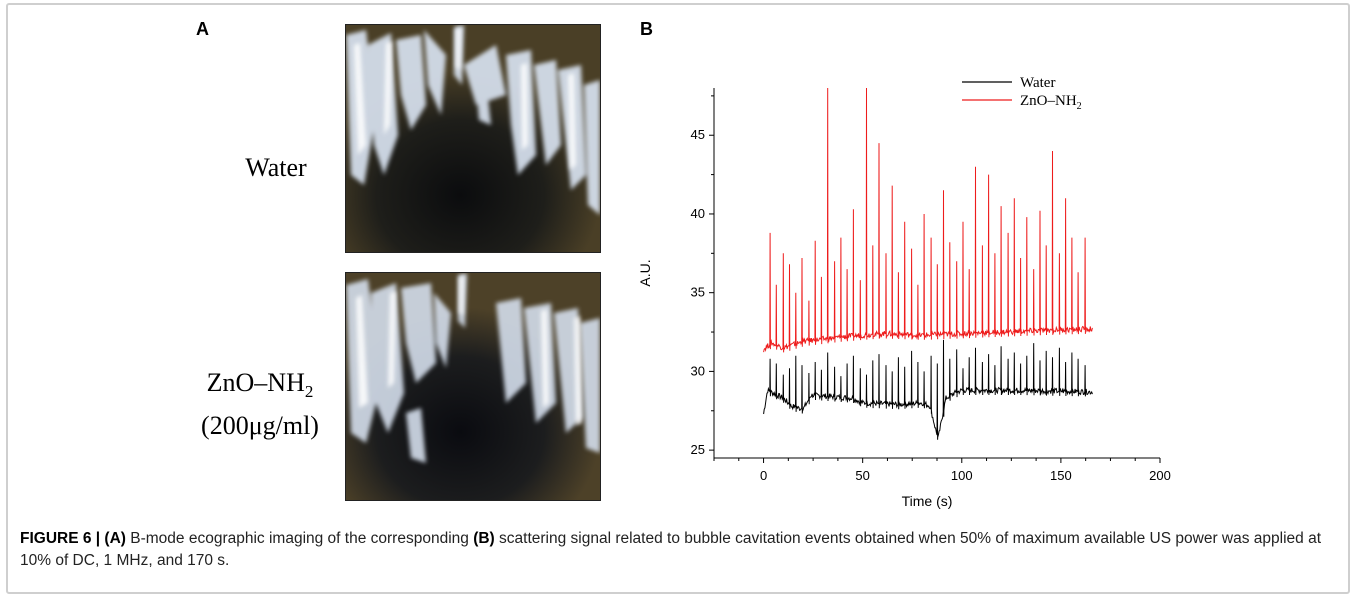  I want to click on image-label-zno-nh2-main: ZnO–NH, so click(255, 382).